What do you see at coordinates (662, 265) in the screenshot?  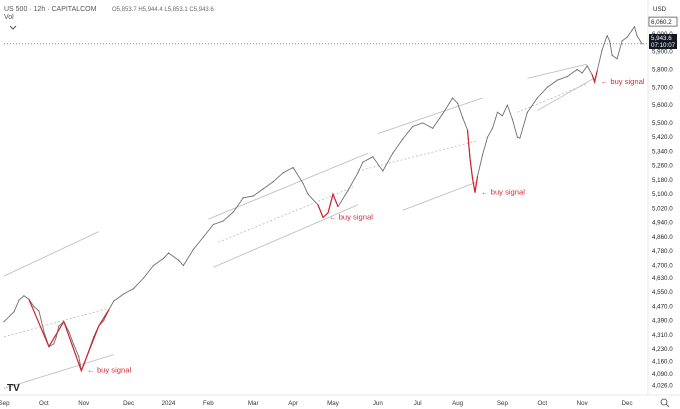 I see `y-tick-label: 4,700.0` at bounding box center [662, 265].